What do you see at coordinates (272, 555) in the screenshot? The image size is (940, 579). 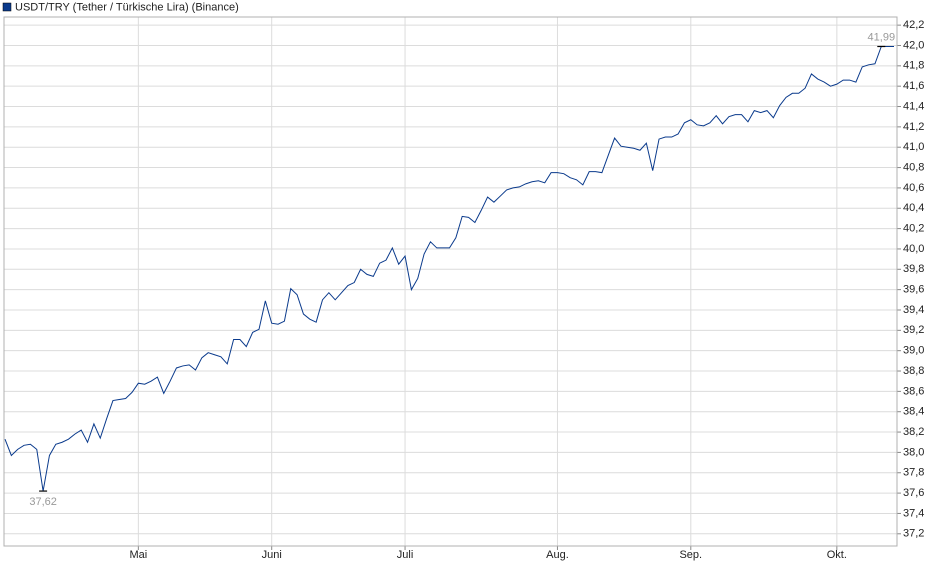 I see `x-tick-label: Juni` at bounding box center [272, 555].